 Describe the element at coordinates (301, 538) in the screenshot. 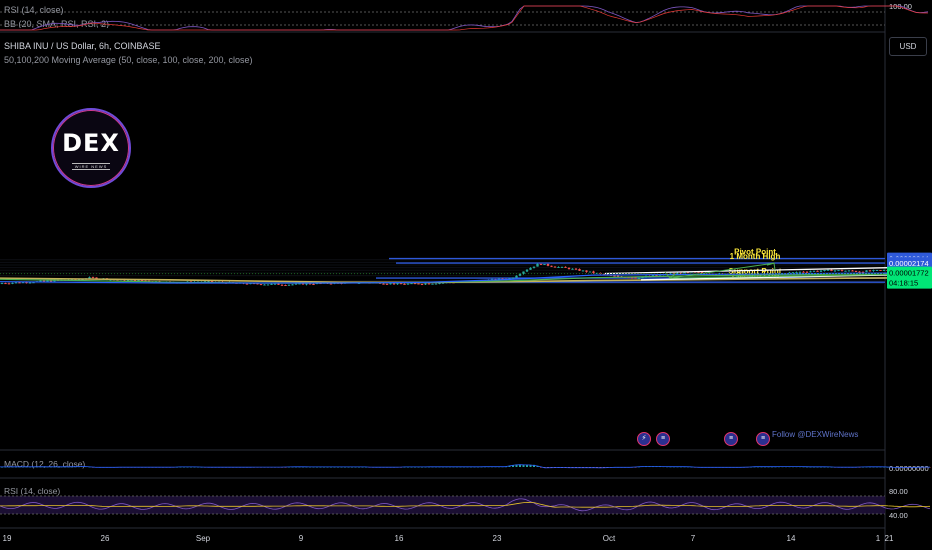

I see `time-tick-label: 9` at that location.